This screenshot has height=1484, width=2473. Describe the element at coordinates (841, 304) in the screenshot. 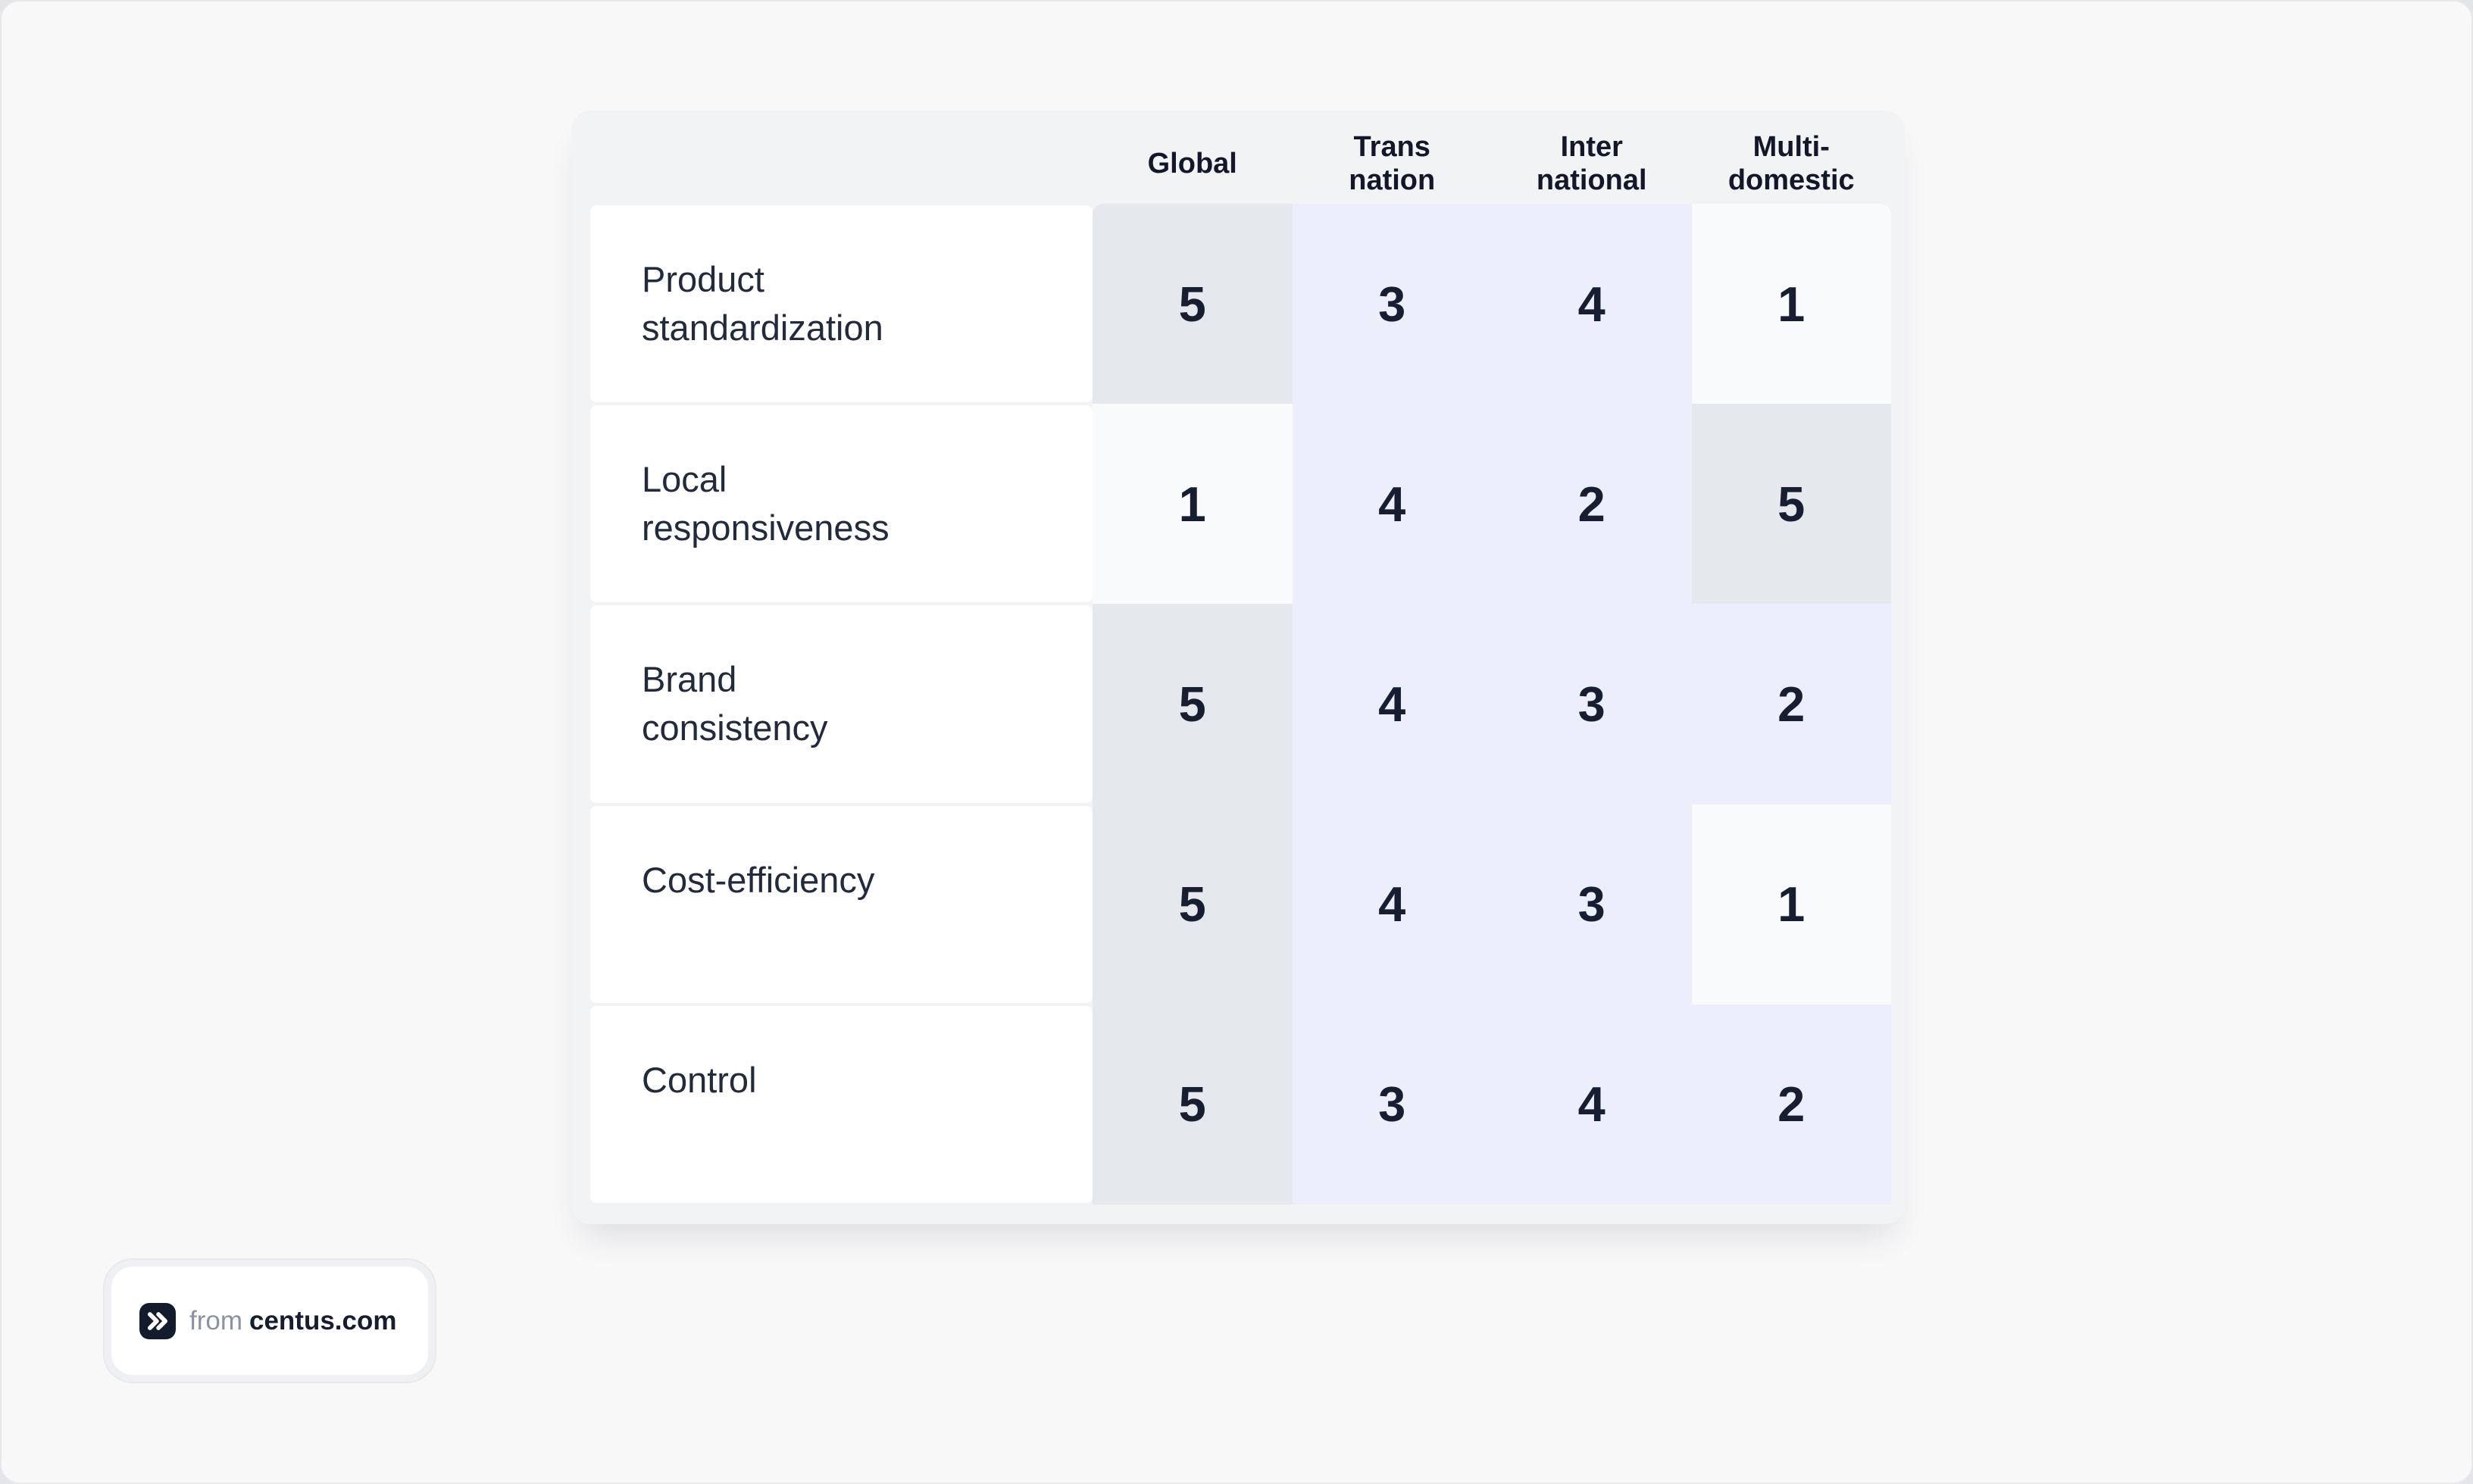

I see `row-label-cell: Product standardization` at that location.